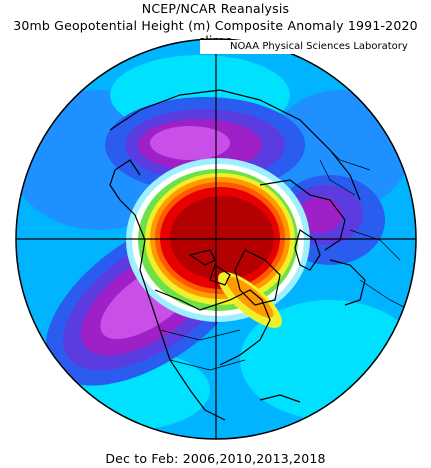  What do you see at coordinates (215, 8) in the screenshot?
I see `map-title: NCEP/NCAR Reanalysis` at bounding box center [215, 8].